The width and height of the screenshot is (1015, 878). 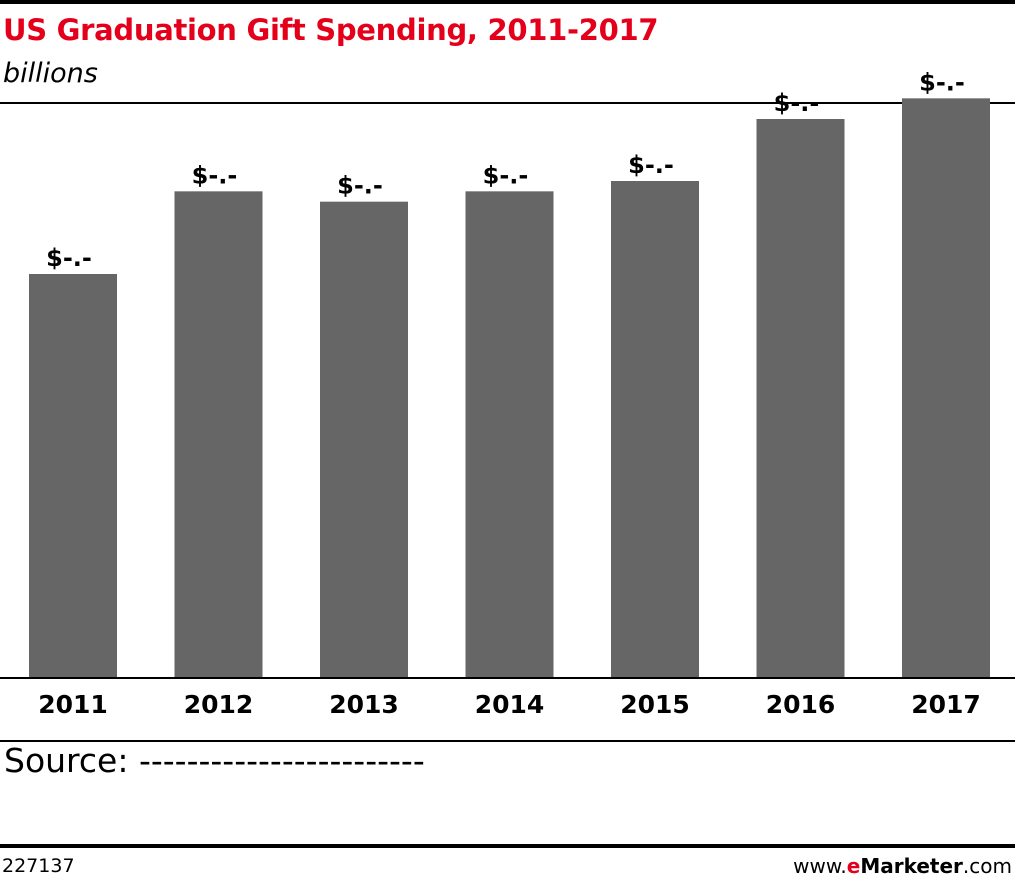 What do you see at coordinates (507, 741) in the screenshot?
I see `source-rule` at bounding box center [507, 741].